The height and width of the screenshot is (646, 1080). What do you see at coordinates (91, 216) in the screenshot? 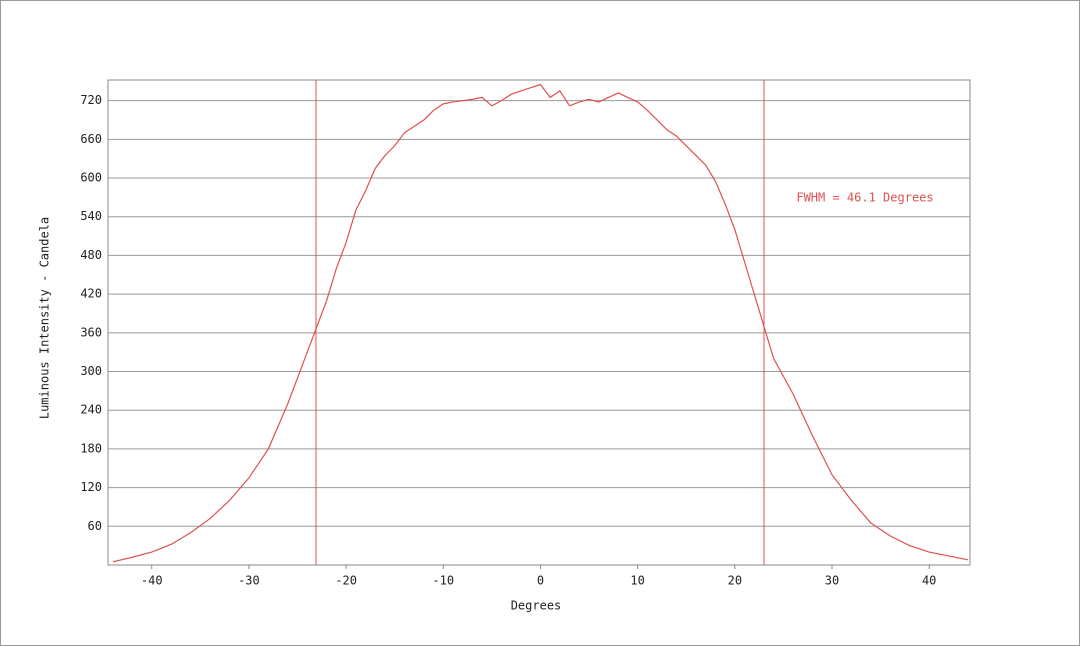
I see `y-tick-label: 540` at bounding box center [91, 216].